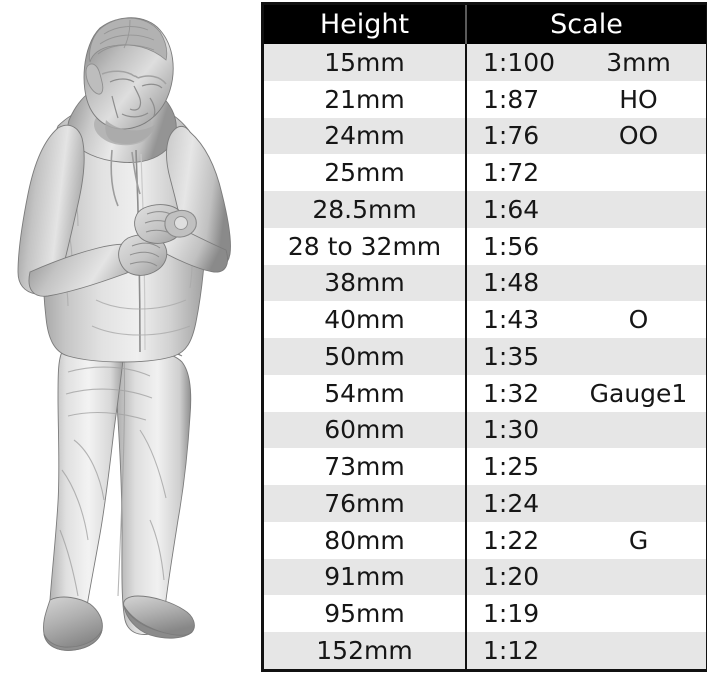 Image resolution: width=720 pixels, height=676 pixels. I want to click on scale-ratio: 1:24, so click(511, 503).